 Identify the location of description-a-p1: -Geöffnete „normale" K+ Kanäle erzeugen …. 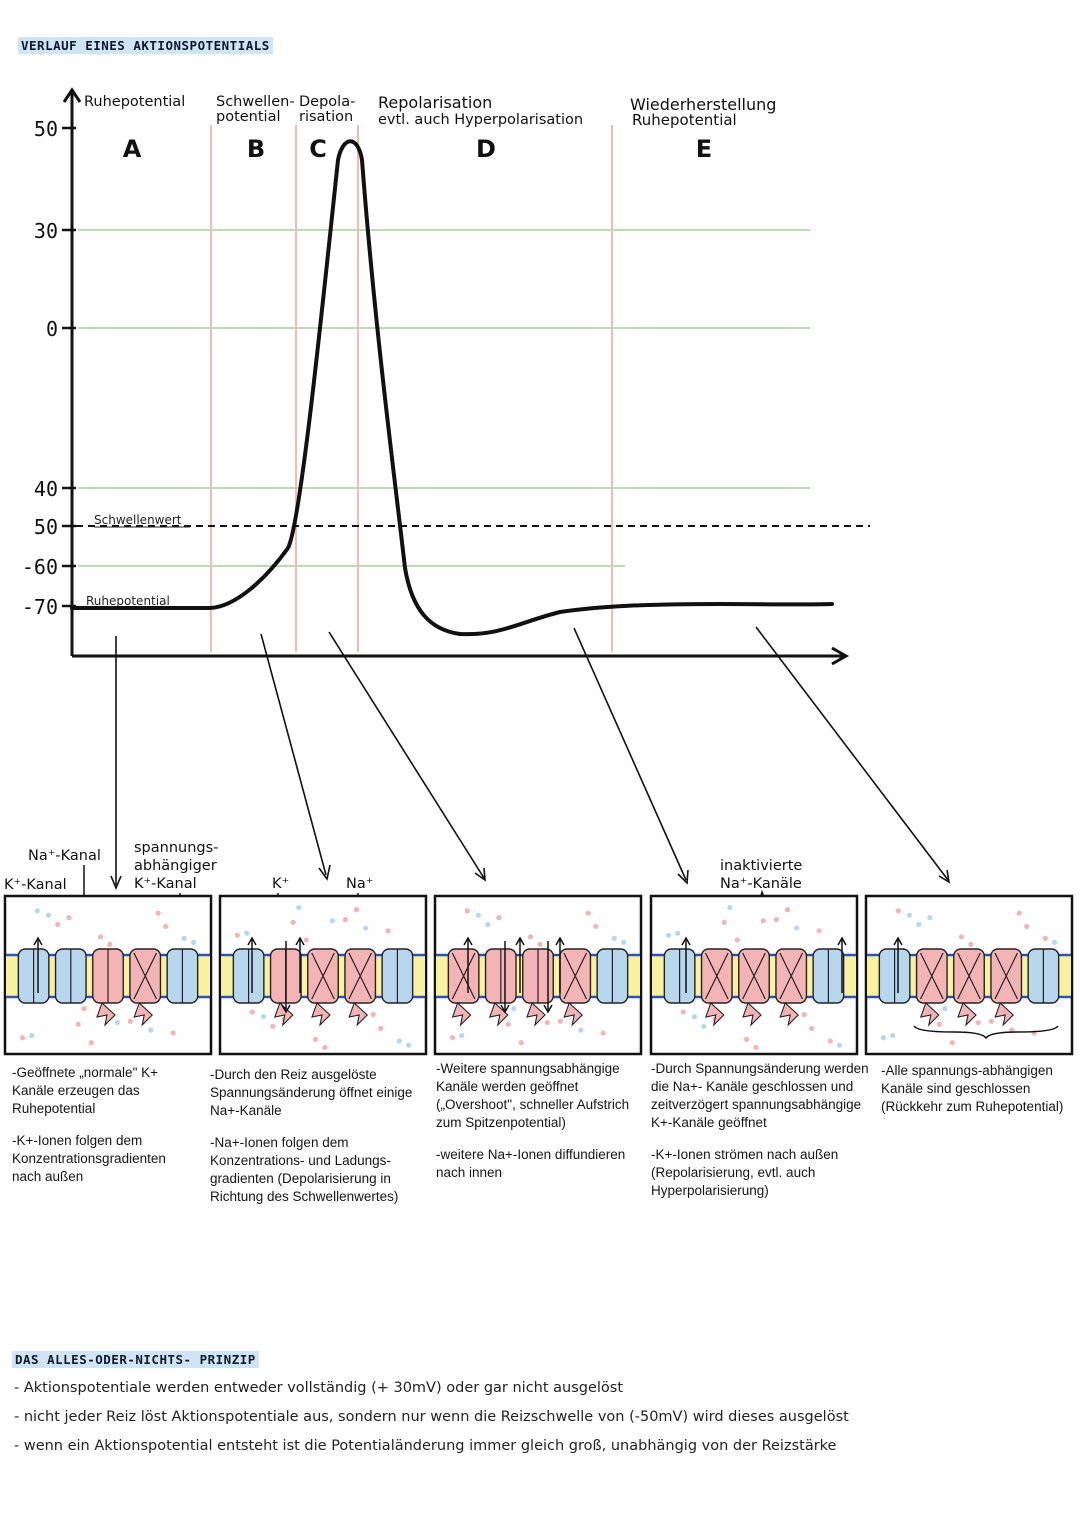
(85, 1090).